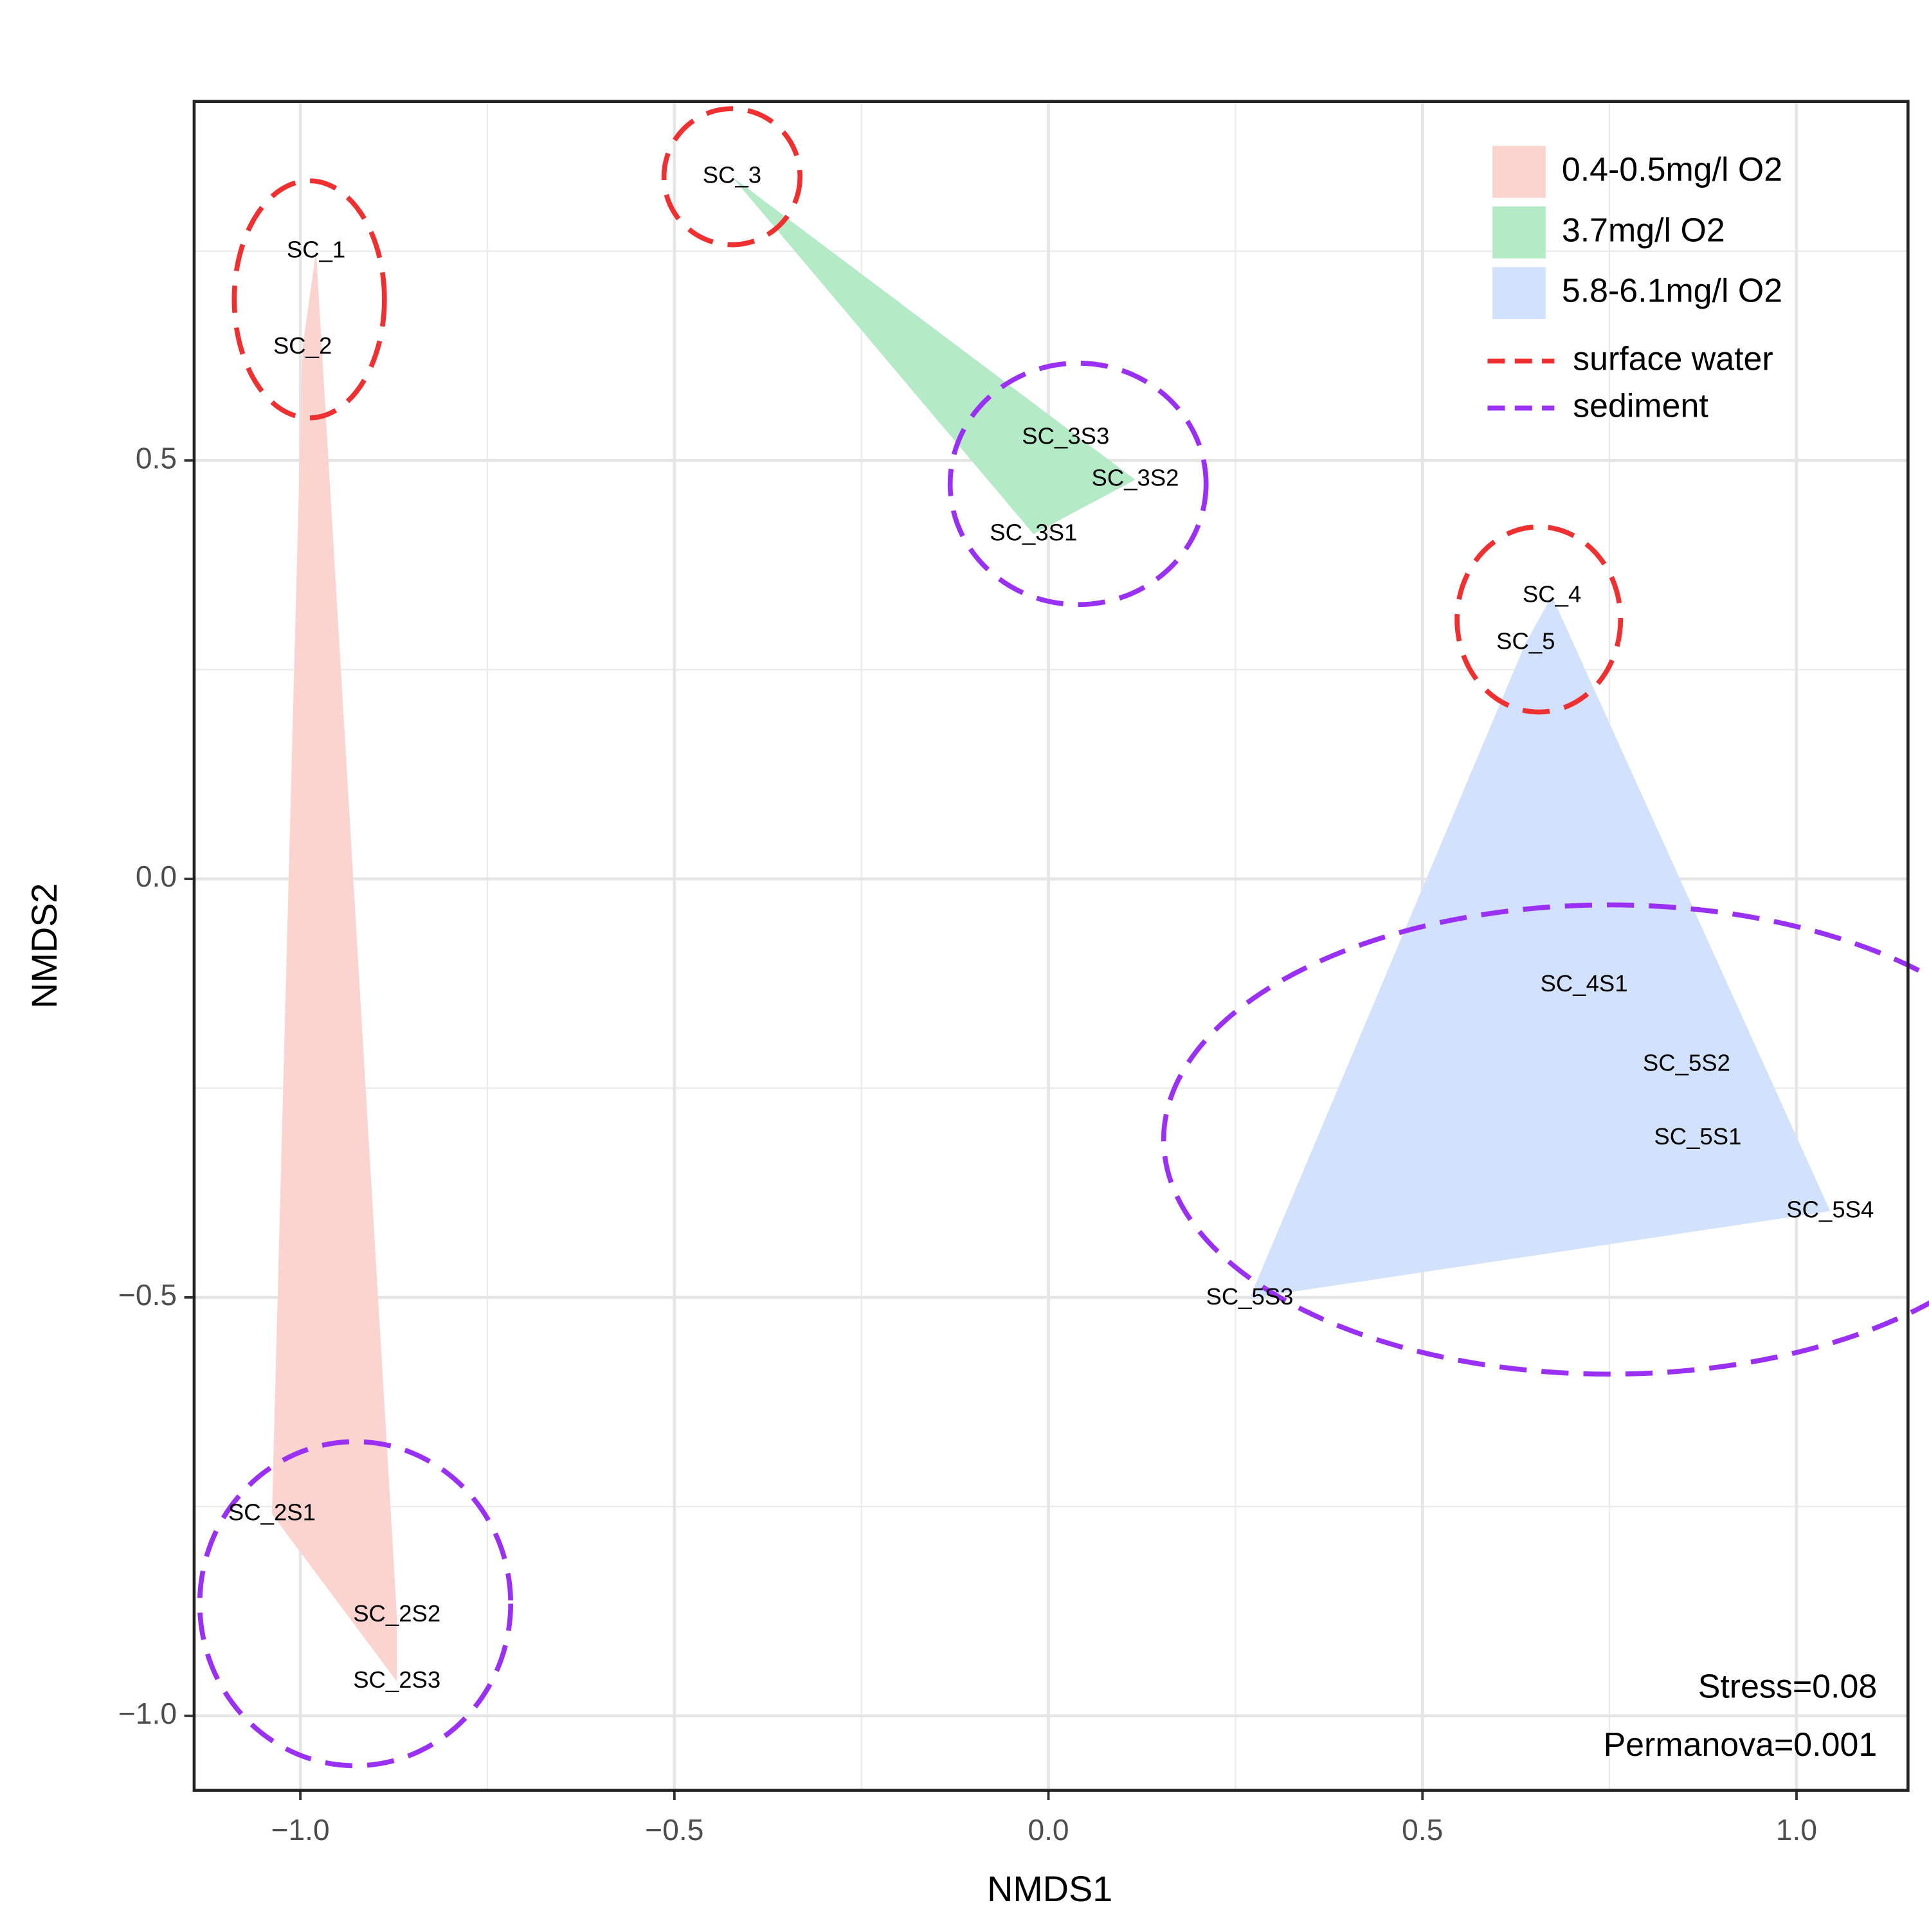 This screenshot has width=1929, height=1932. Describe the element at coordinates (1640, 405) in the screenshot. I see `legend-label: sediment` at that location.